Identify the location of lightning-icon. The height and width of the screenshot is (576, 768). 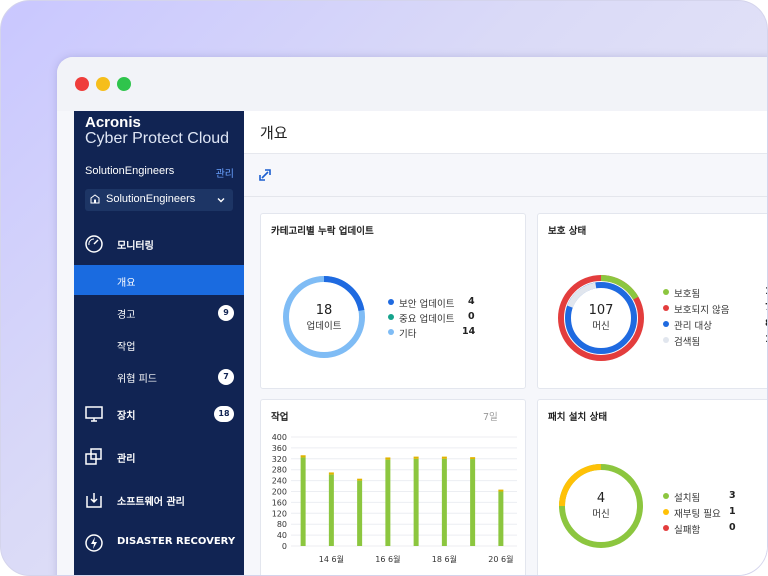
(94, 543).